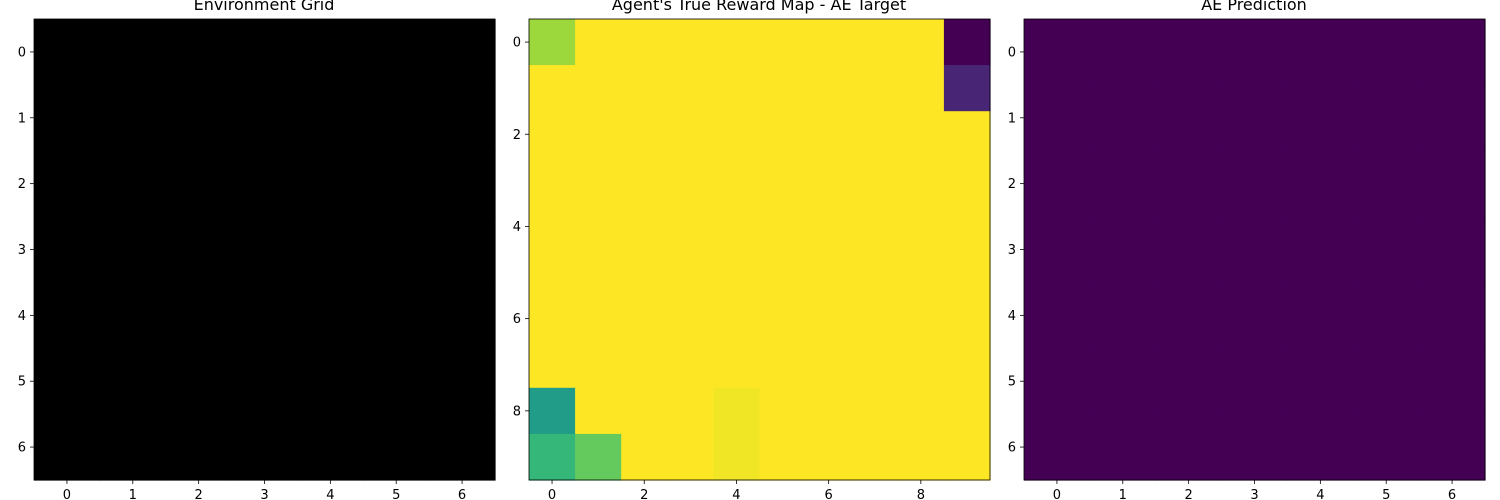  What do you see at coordinates (517, 411) in the screenshot?
I see `y-tick-label: 8` at bounding box center [517, 411].